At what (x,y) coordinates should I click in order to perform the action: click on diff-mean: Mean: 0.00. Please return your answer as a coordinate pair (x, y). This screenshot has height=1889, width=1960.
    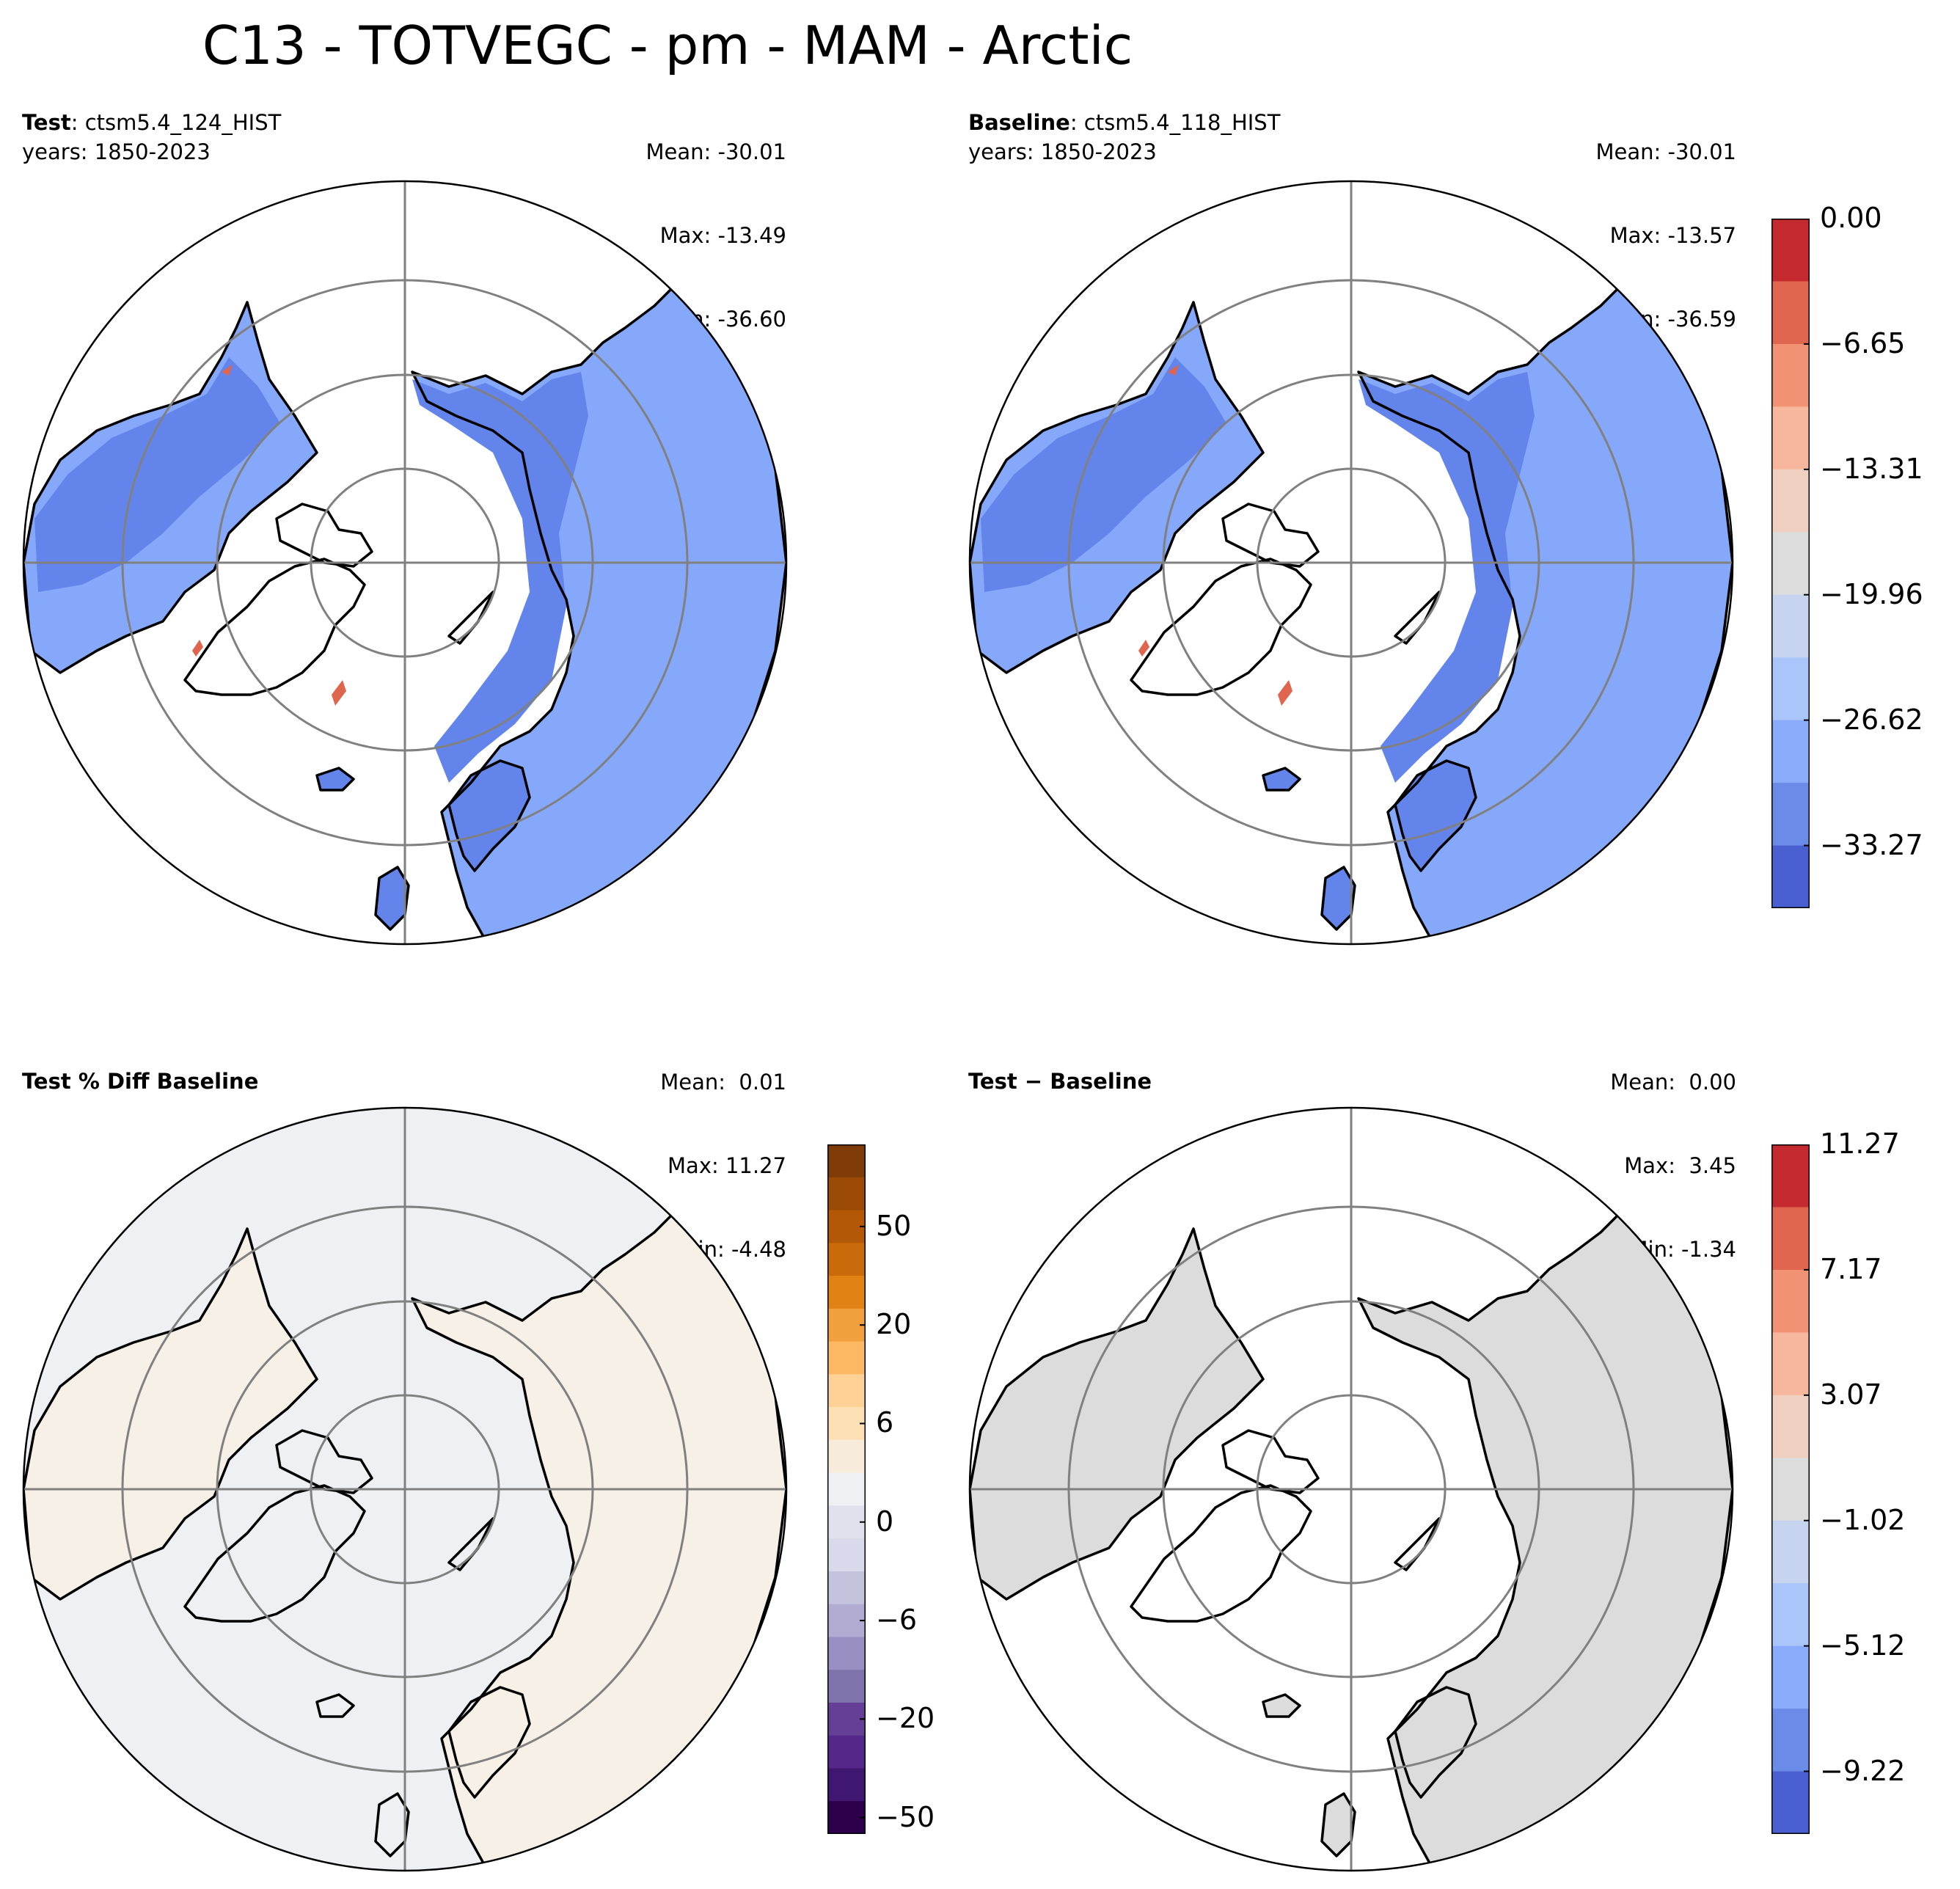
    Looking at the image, I should click on (1673, 1082).